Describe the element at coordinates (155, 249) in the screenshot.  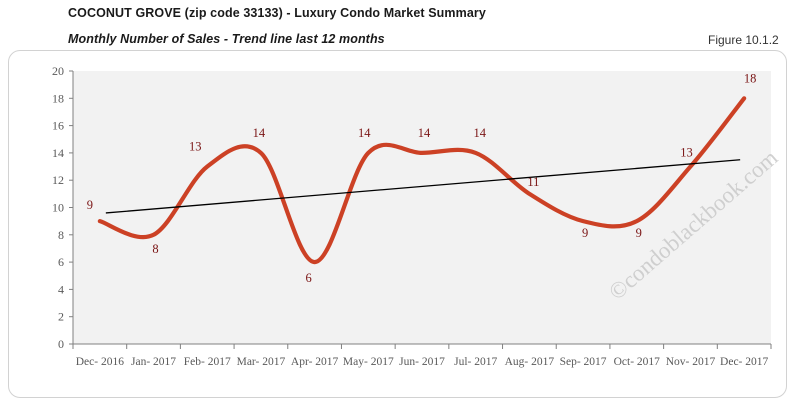
I see `data-label: 8` at that location.